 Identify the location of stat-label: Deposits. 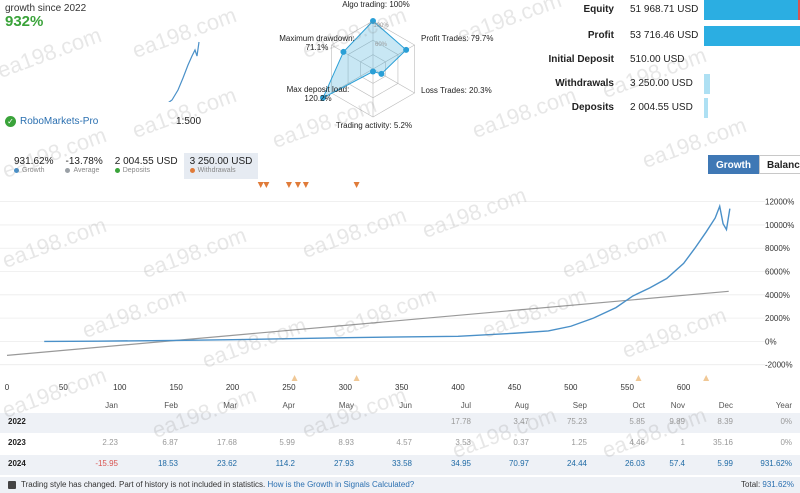
(592, 107).